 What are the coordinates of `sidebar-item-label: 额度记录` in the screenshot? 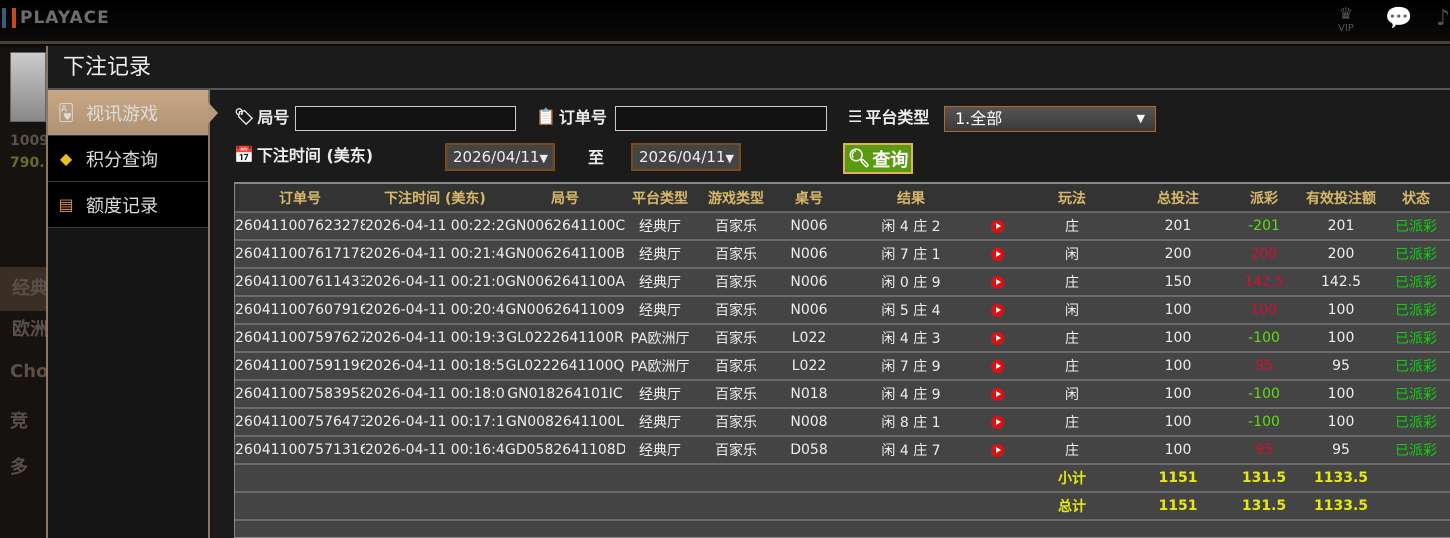 It's located at (122, 206).